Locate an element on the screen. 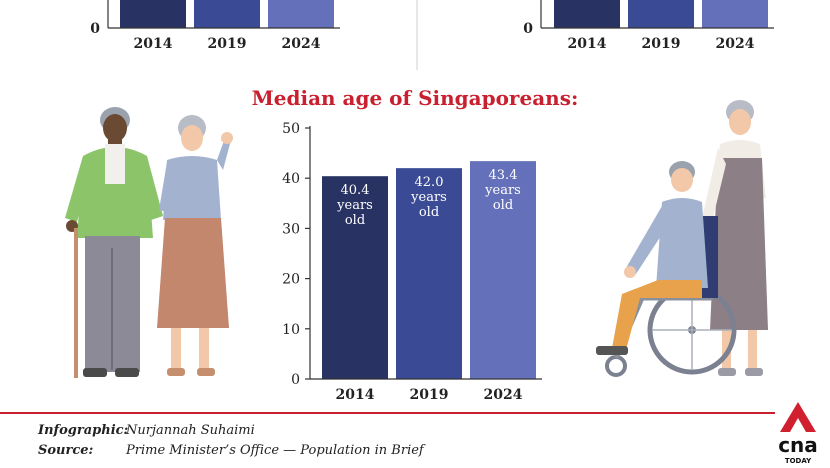 The height and width of the screenshot is (468, 830). infographic-credit: Infographic:Nurjannah Suhaimi is located at coordinates (231, 431).